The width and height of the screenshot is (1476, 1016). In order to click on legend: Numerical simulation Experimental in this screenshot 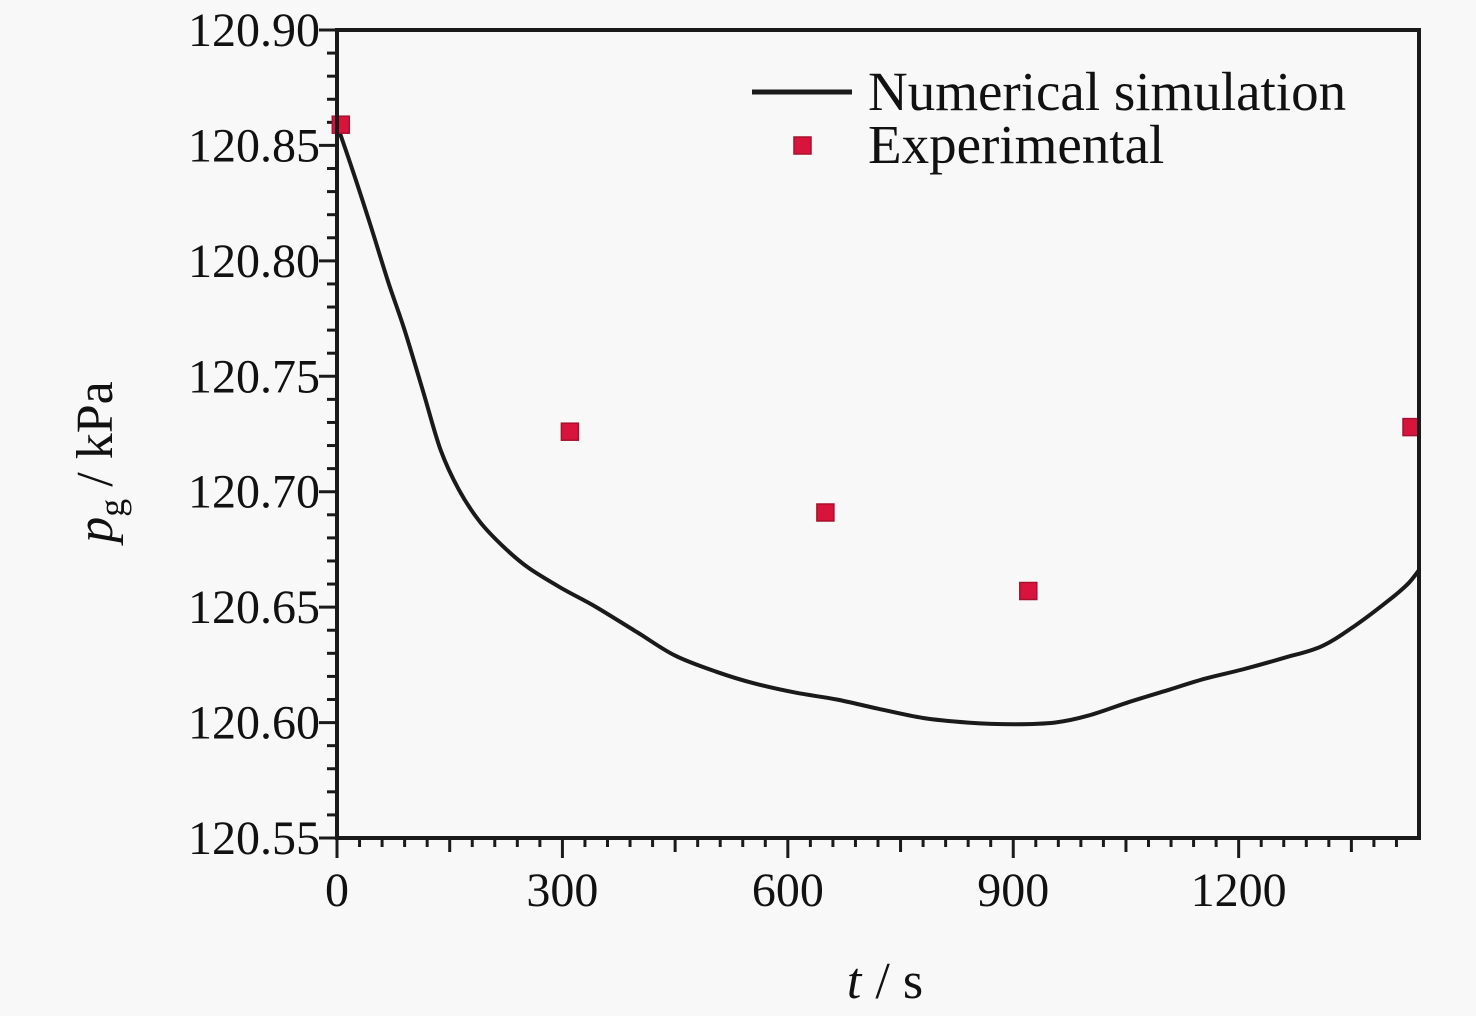, I will do `click(1049, 118)`.